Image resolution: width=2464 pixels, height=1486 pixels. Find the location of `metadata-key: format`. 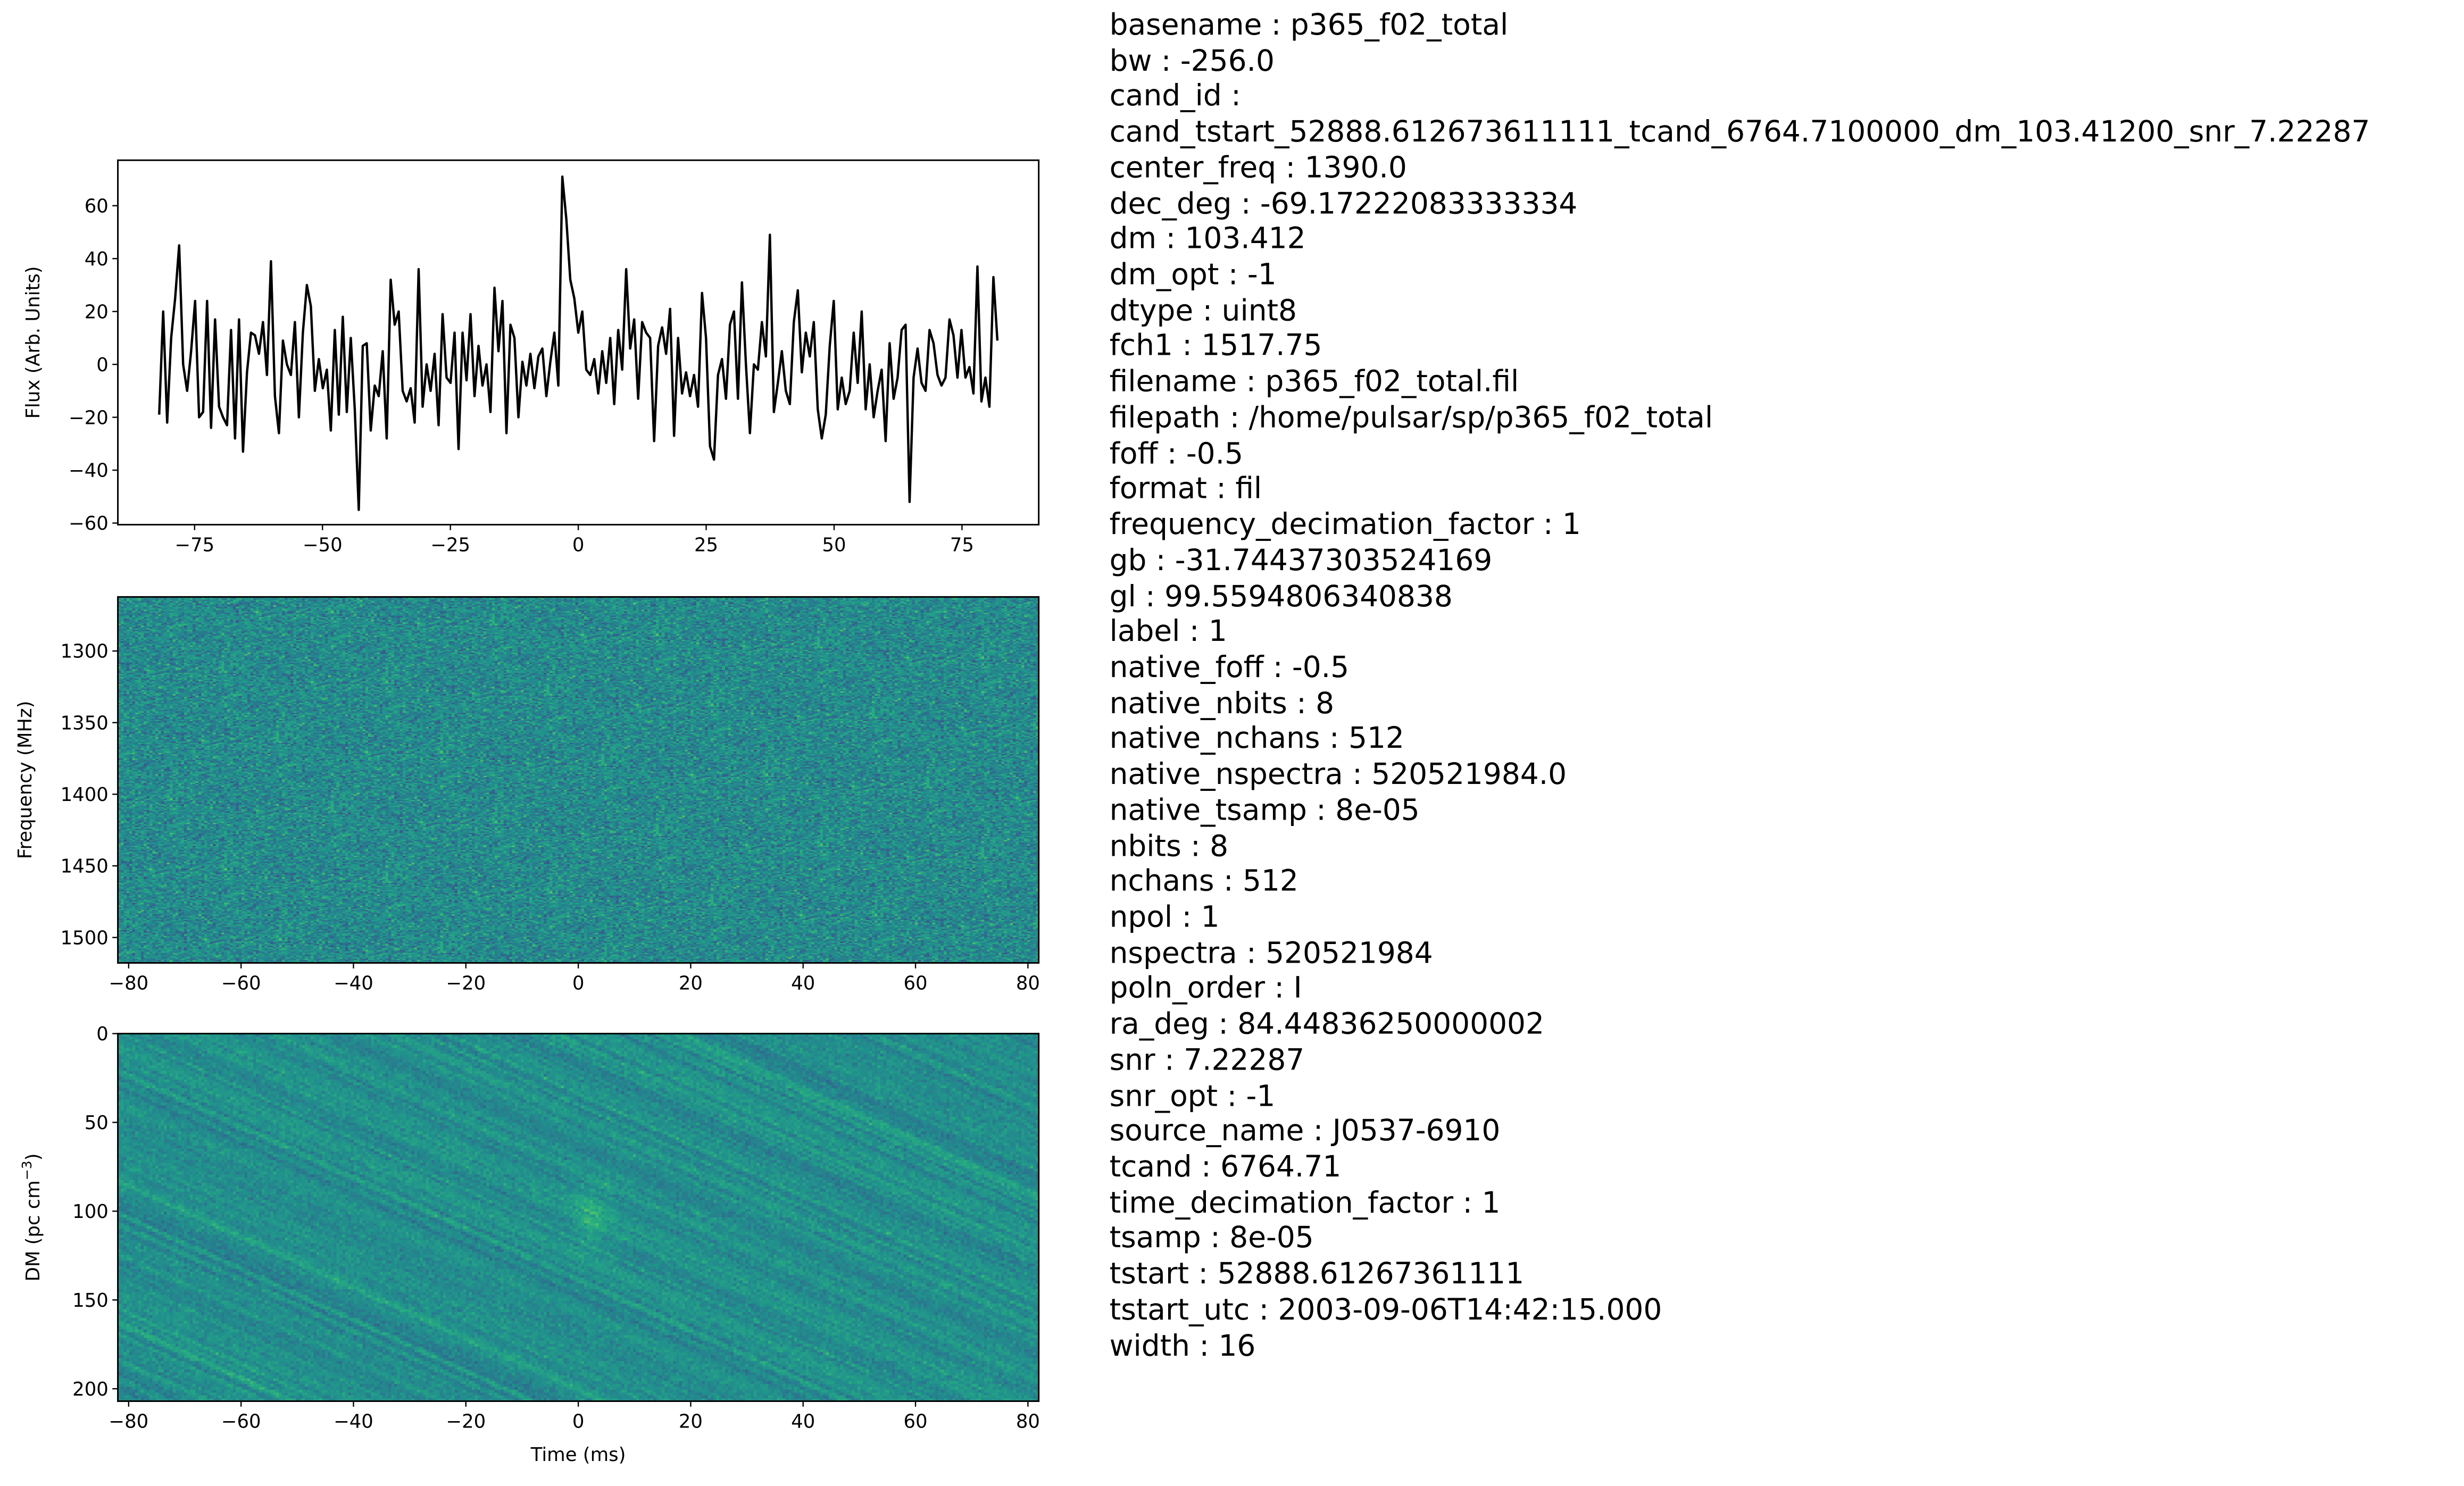

metadata-key: format is located at coordinates (1158, 490).